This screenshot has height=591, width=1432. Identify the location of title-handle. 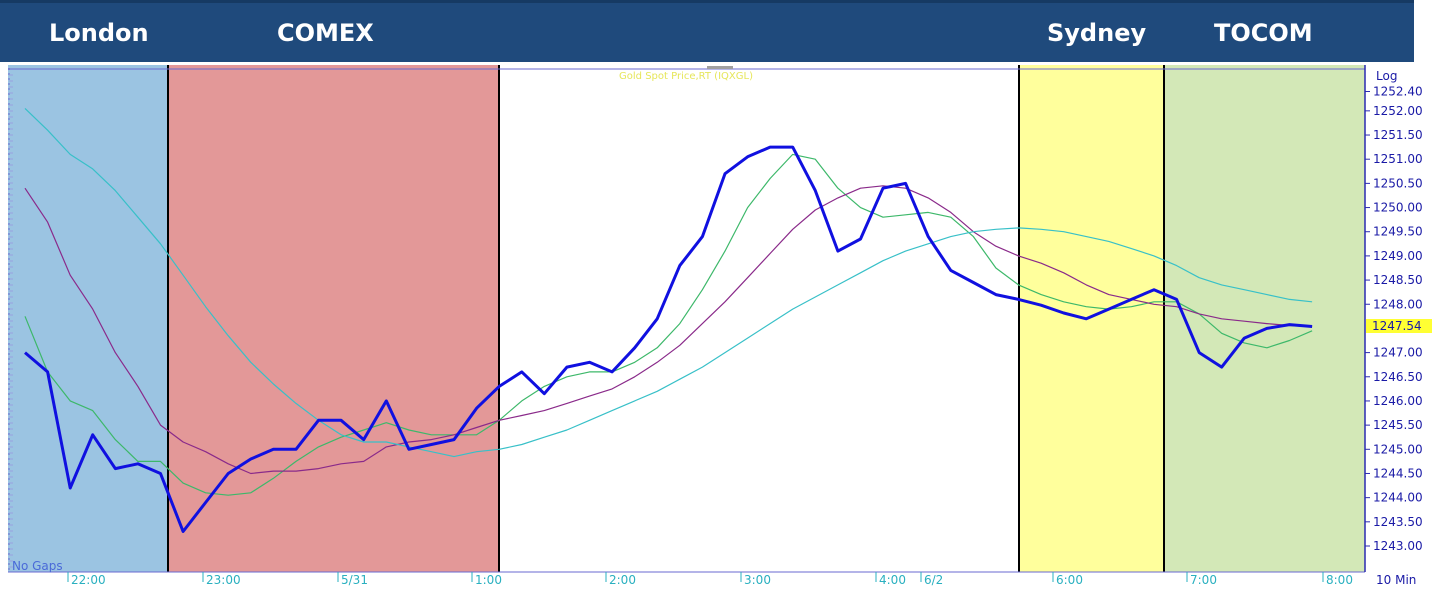
(720, 67).